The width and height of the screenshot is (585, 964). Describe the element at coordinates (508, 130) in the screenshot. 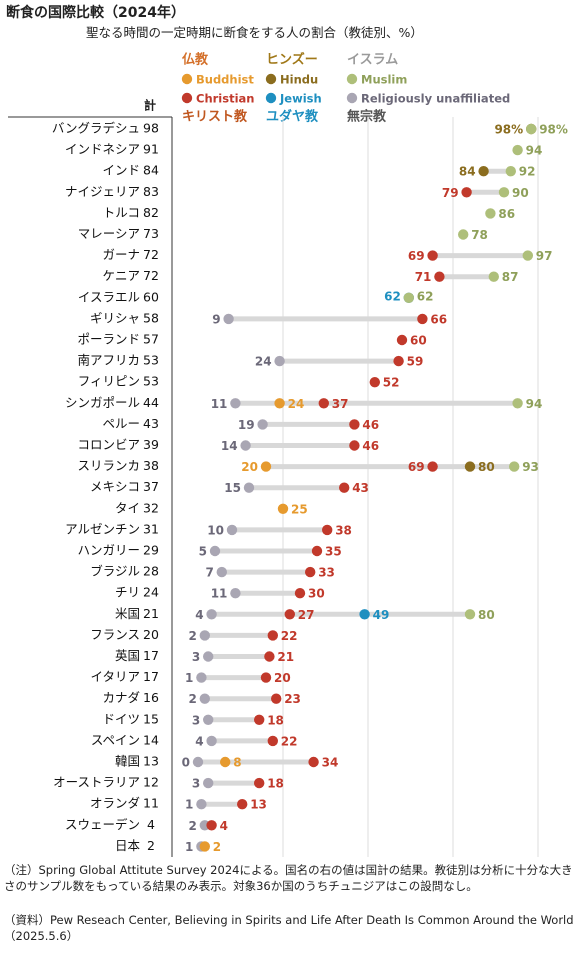

I see `value-label-hindu: 98%` at that location.